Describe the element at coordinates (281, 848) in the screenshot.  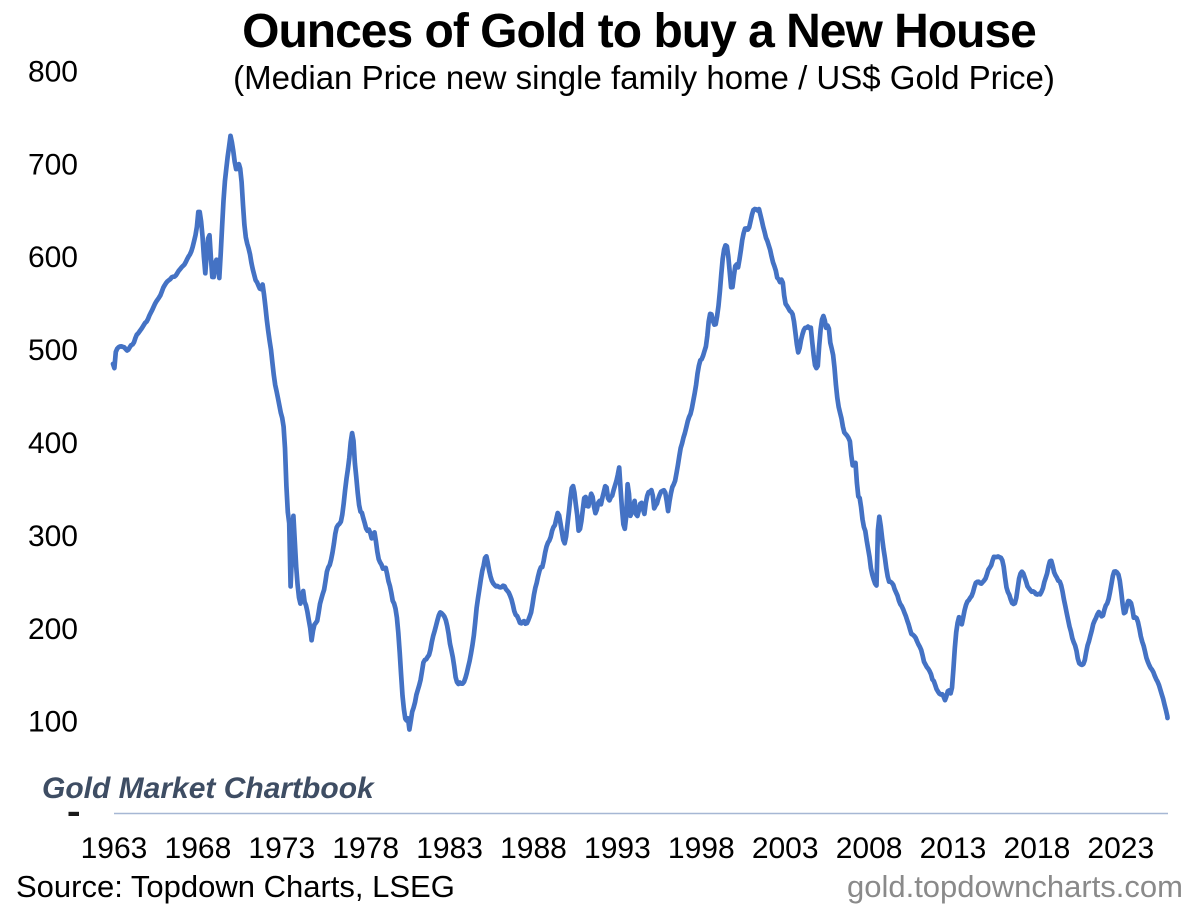
I see `svg-text: 1973` at that location.